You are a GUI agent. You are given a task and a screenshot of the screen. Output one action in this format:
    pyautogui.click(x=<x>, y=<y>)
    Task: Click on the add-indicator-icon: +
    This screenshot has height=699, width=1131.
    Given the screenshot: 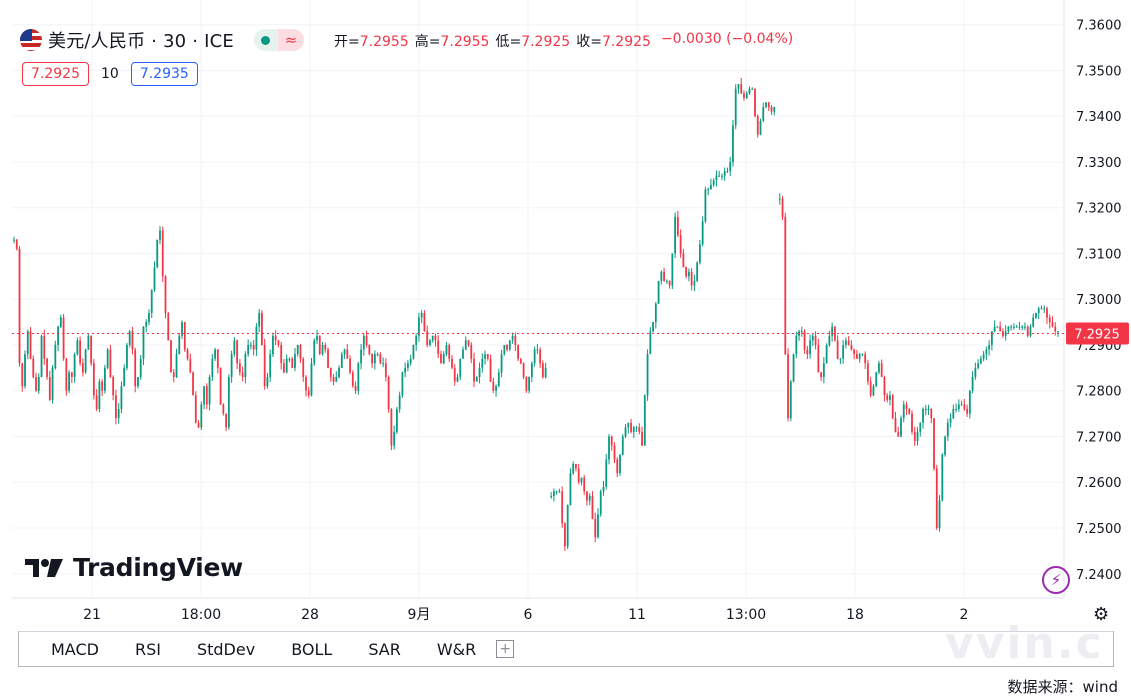 What is the action you would take?
    pyautogui.click(x=505, y=649)
    